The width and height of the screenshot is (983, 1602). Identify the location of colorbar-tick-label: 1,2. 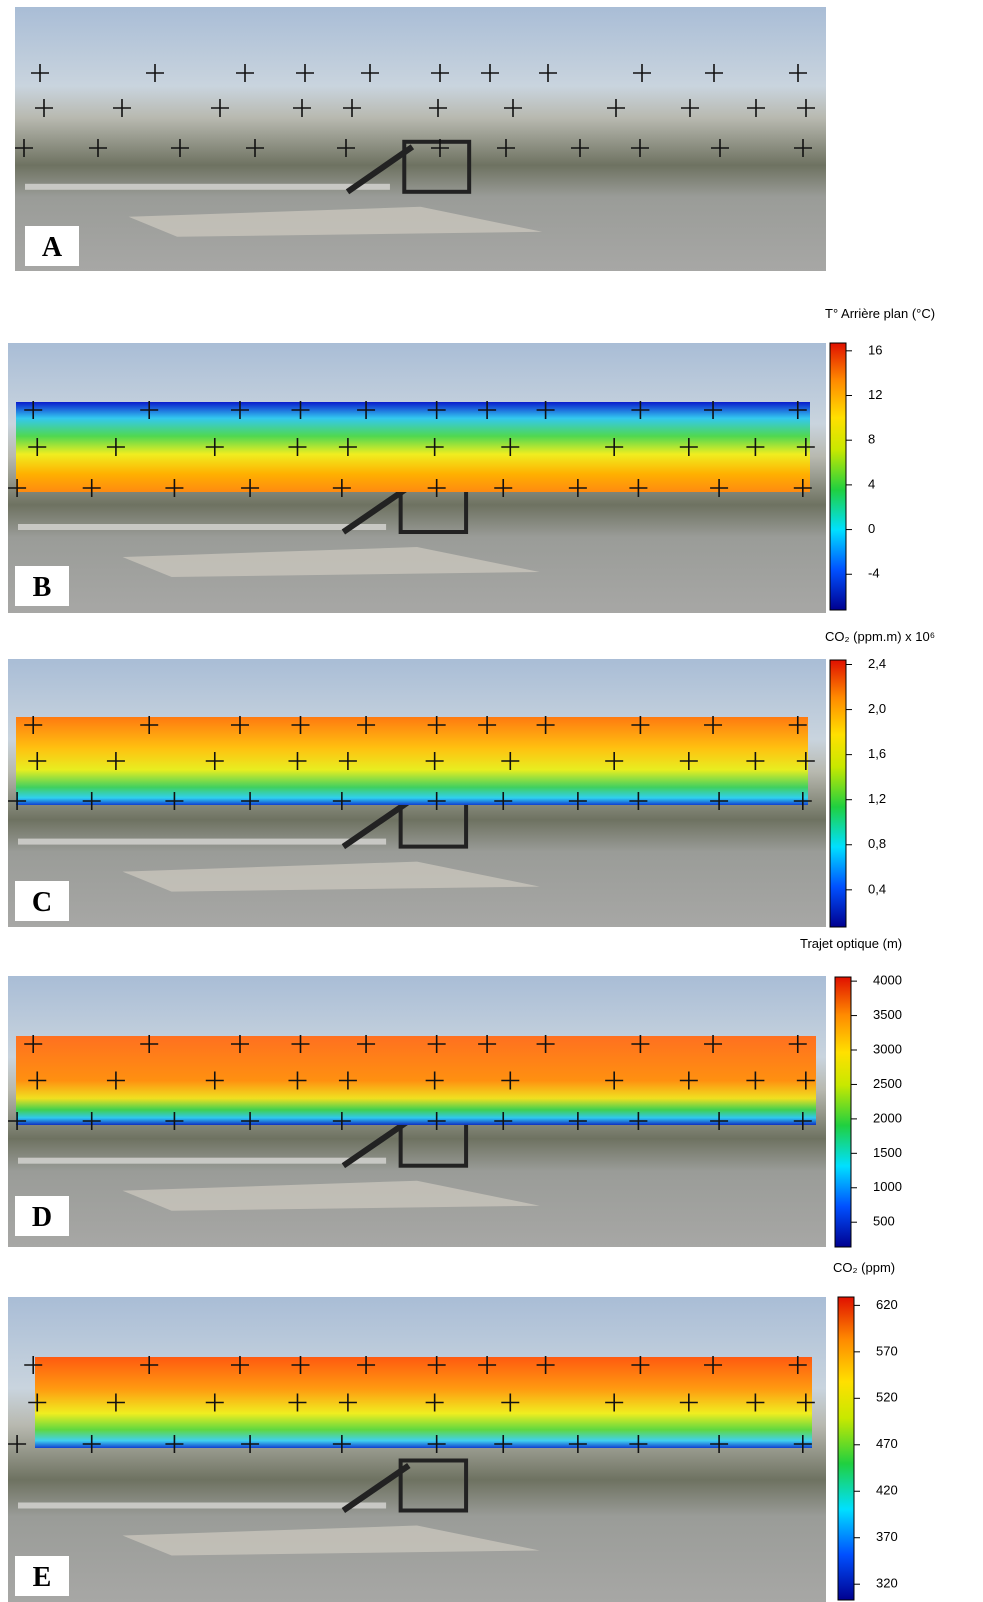
(877, 798).